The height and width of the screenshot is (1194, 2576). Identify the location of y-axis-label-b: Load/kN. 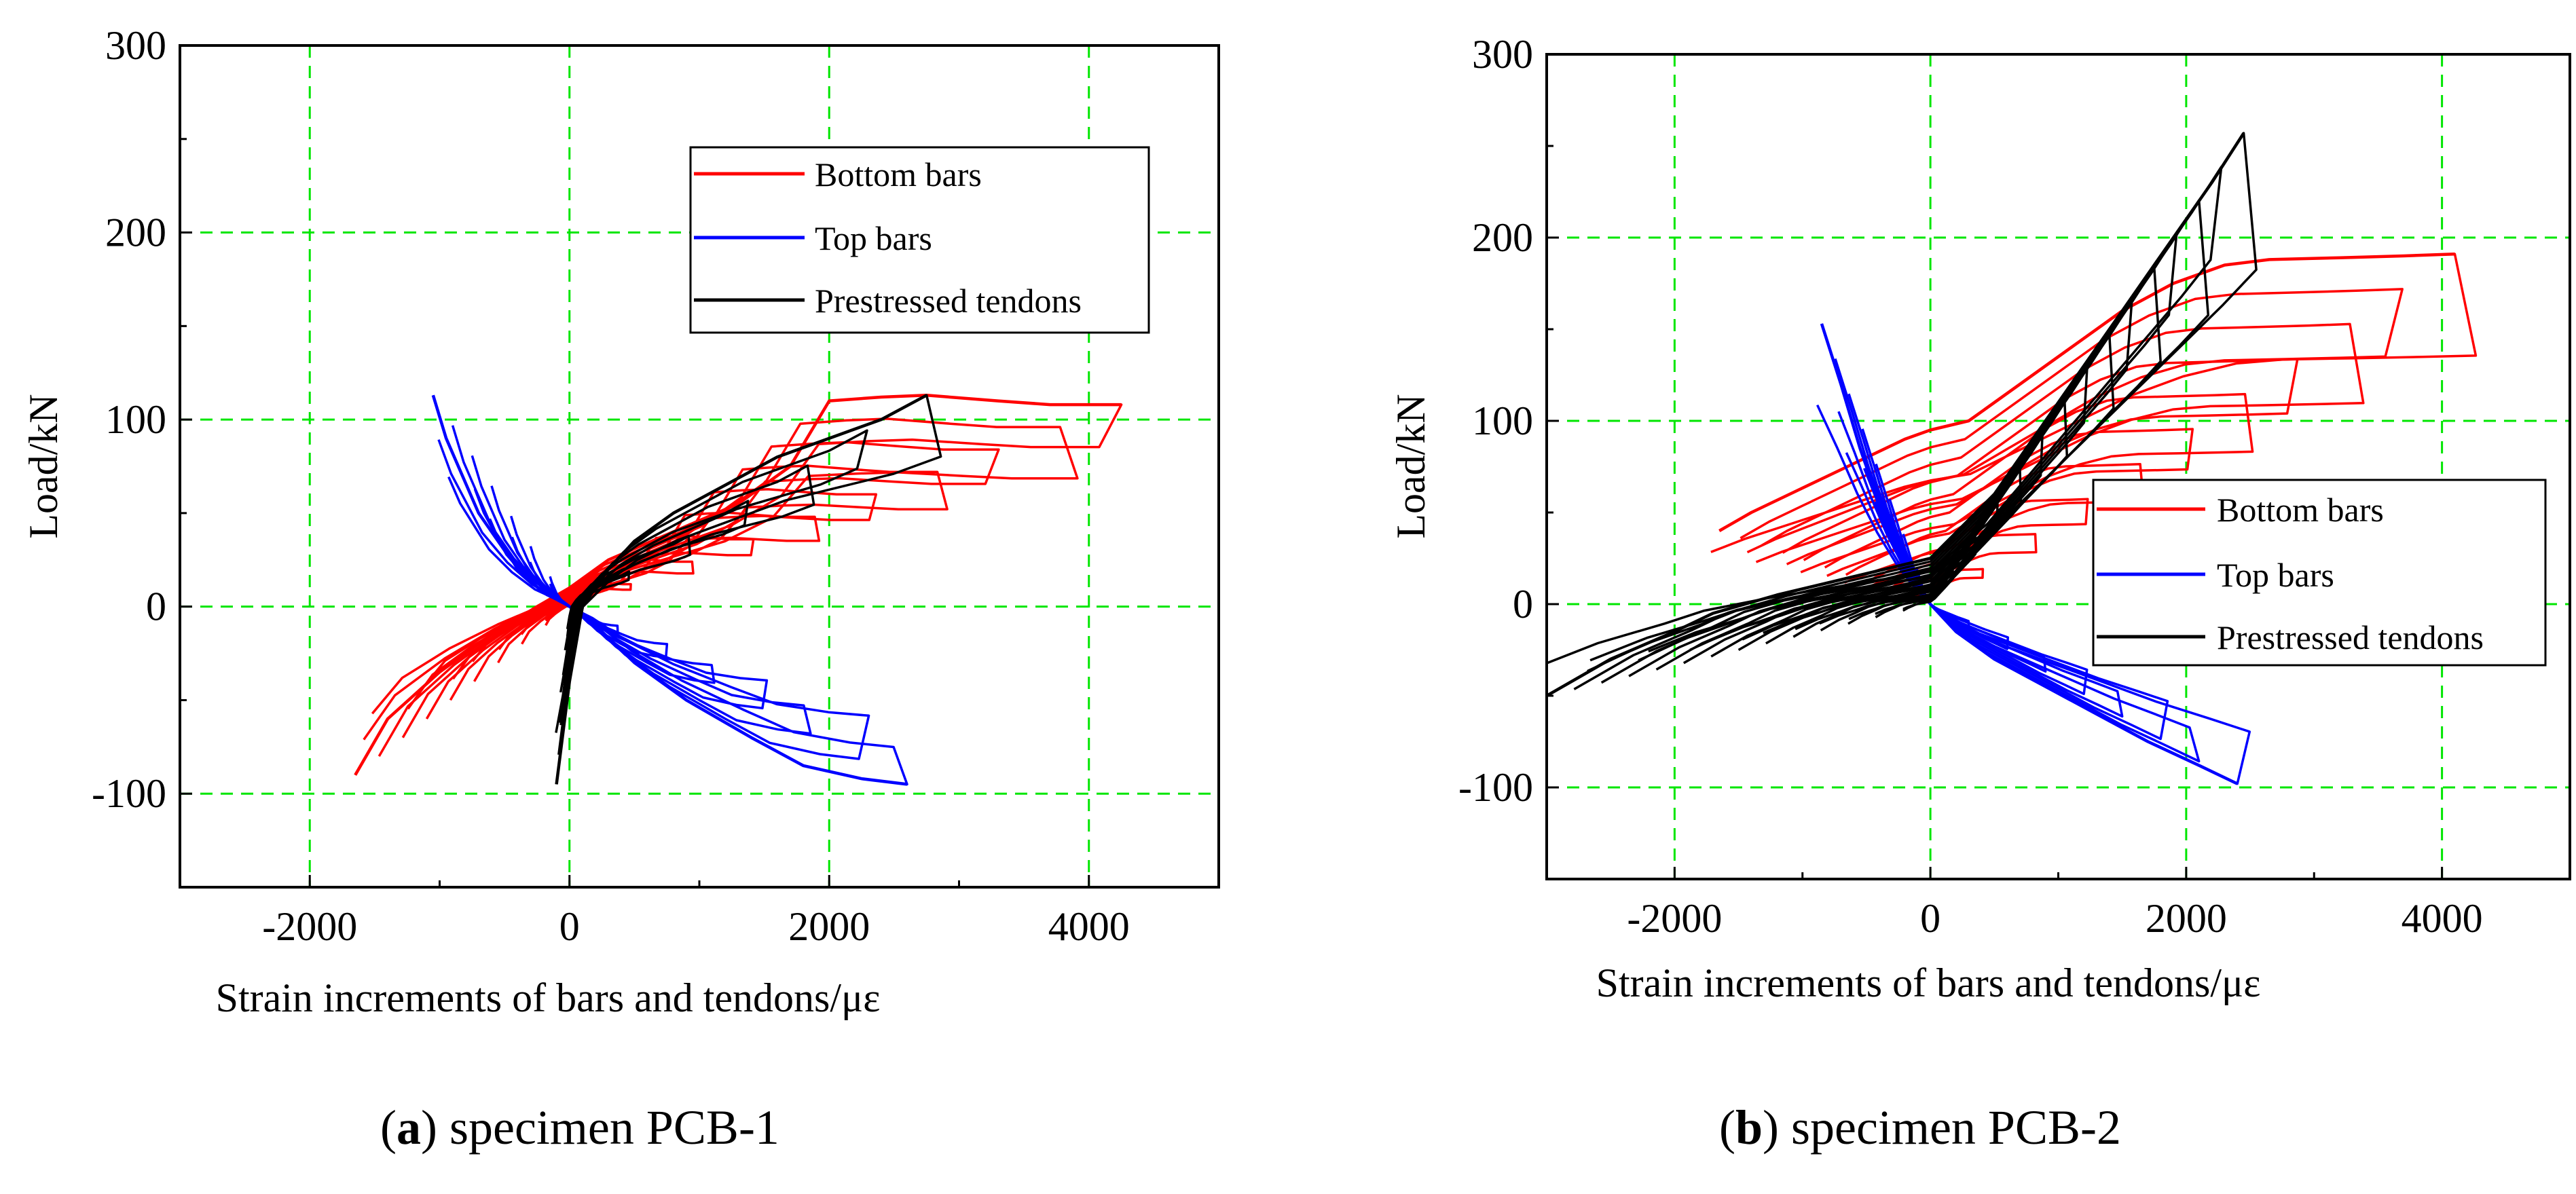
(1410, 466).